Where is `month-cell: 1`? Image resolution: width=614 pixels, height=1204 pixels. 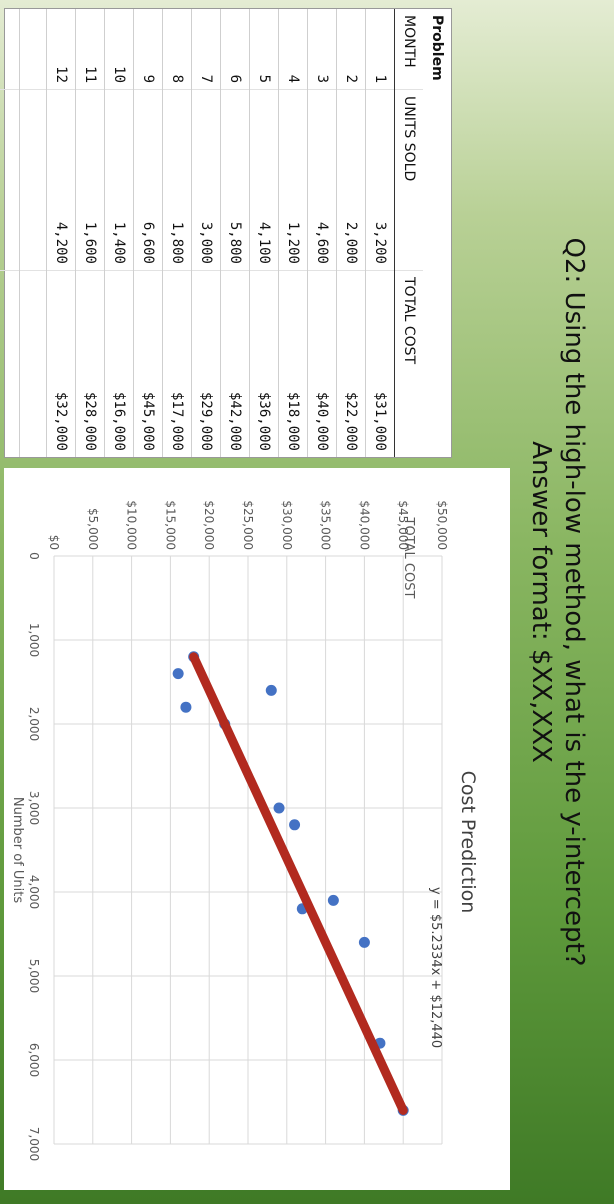
month-cell: 1 is located at coordinates (380, 49).